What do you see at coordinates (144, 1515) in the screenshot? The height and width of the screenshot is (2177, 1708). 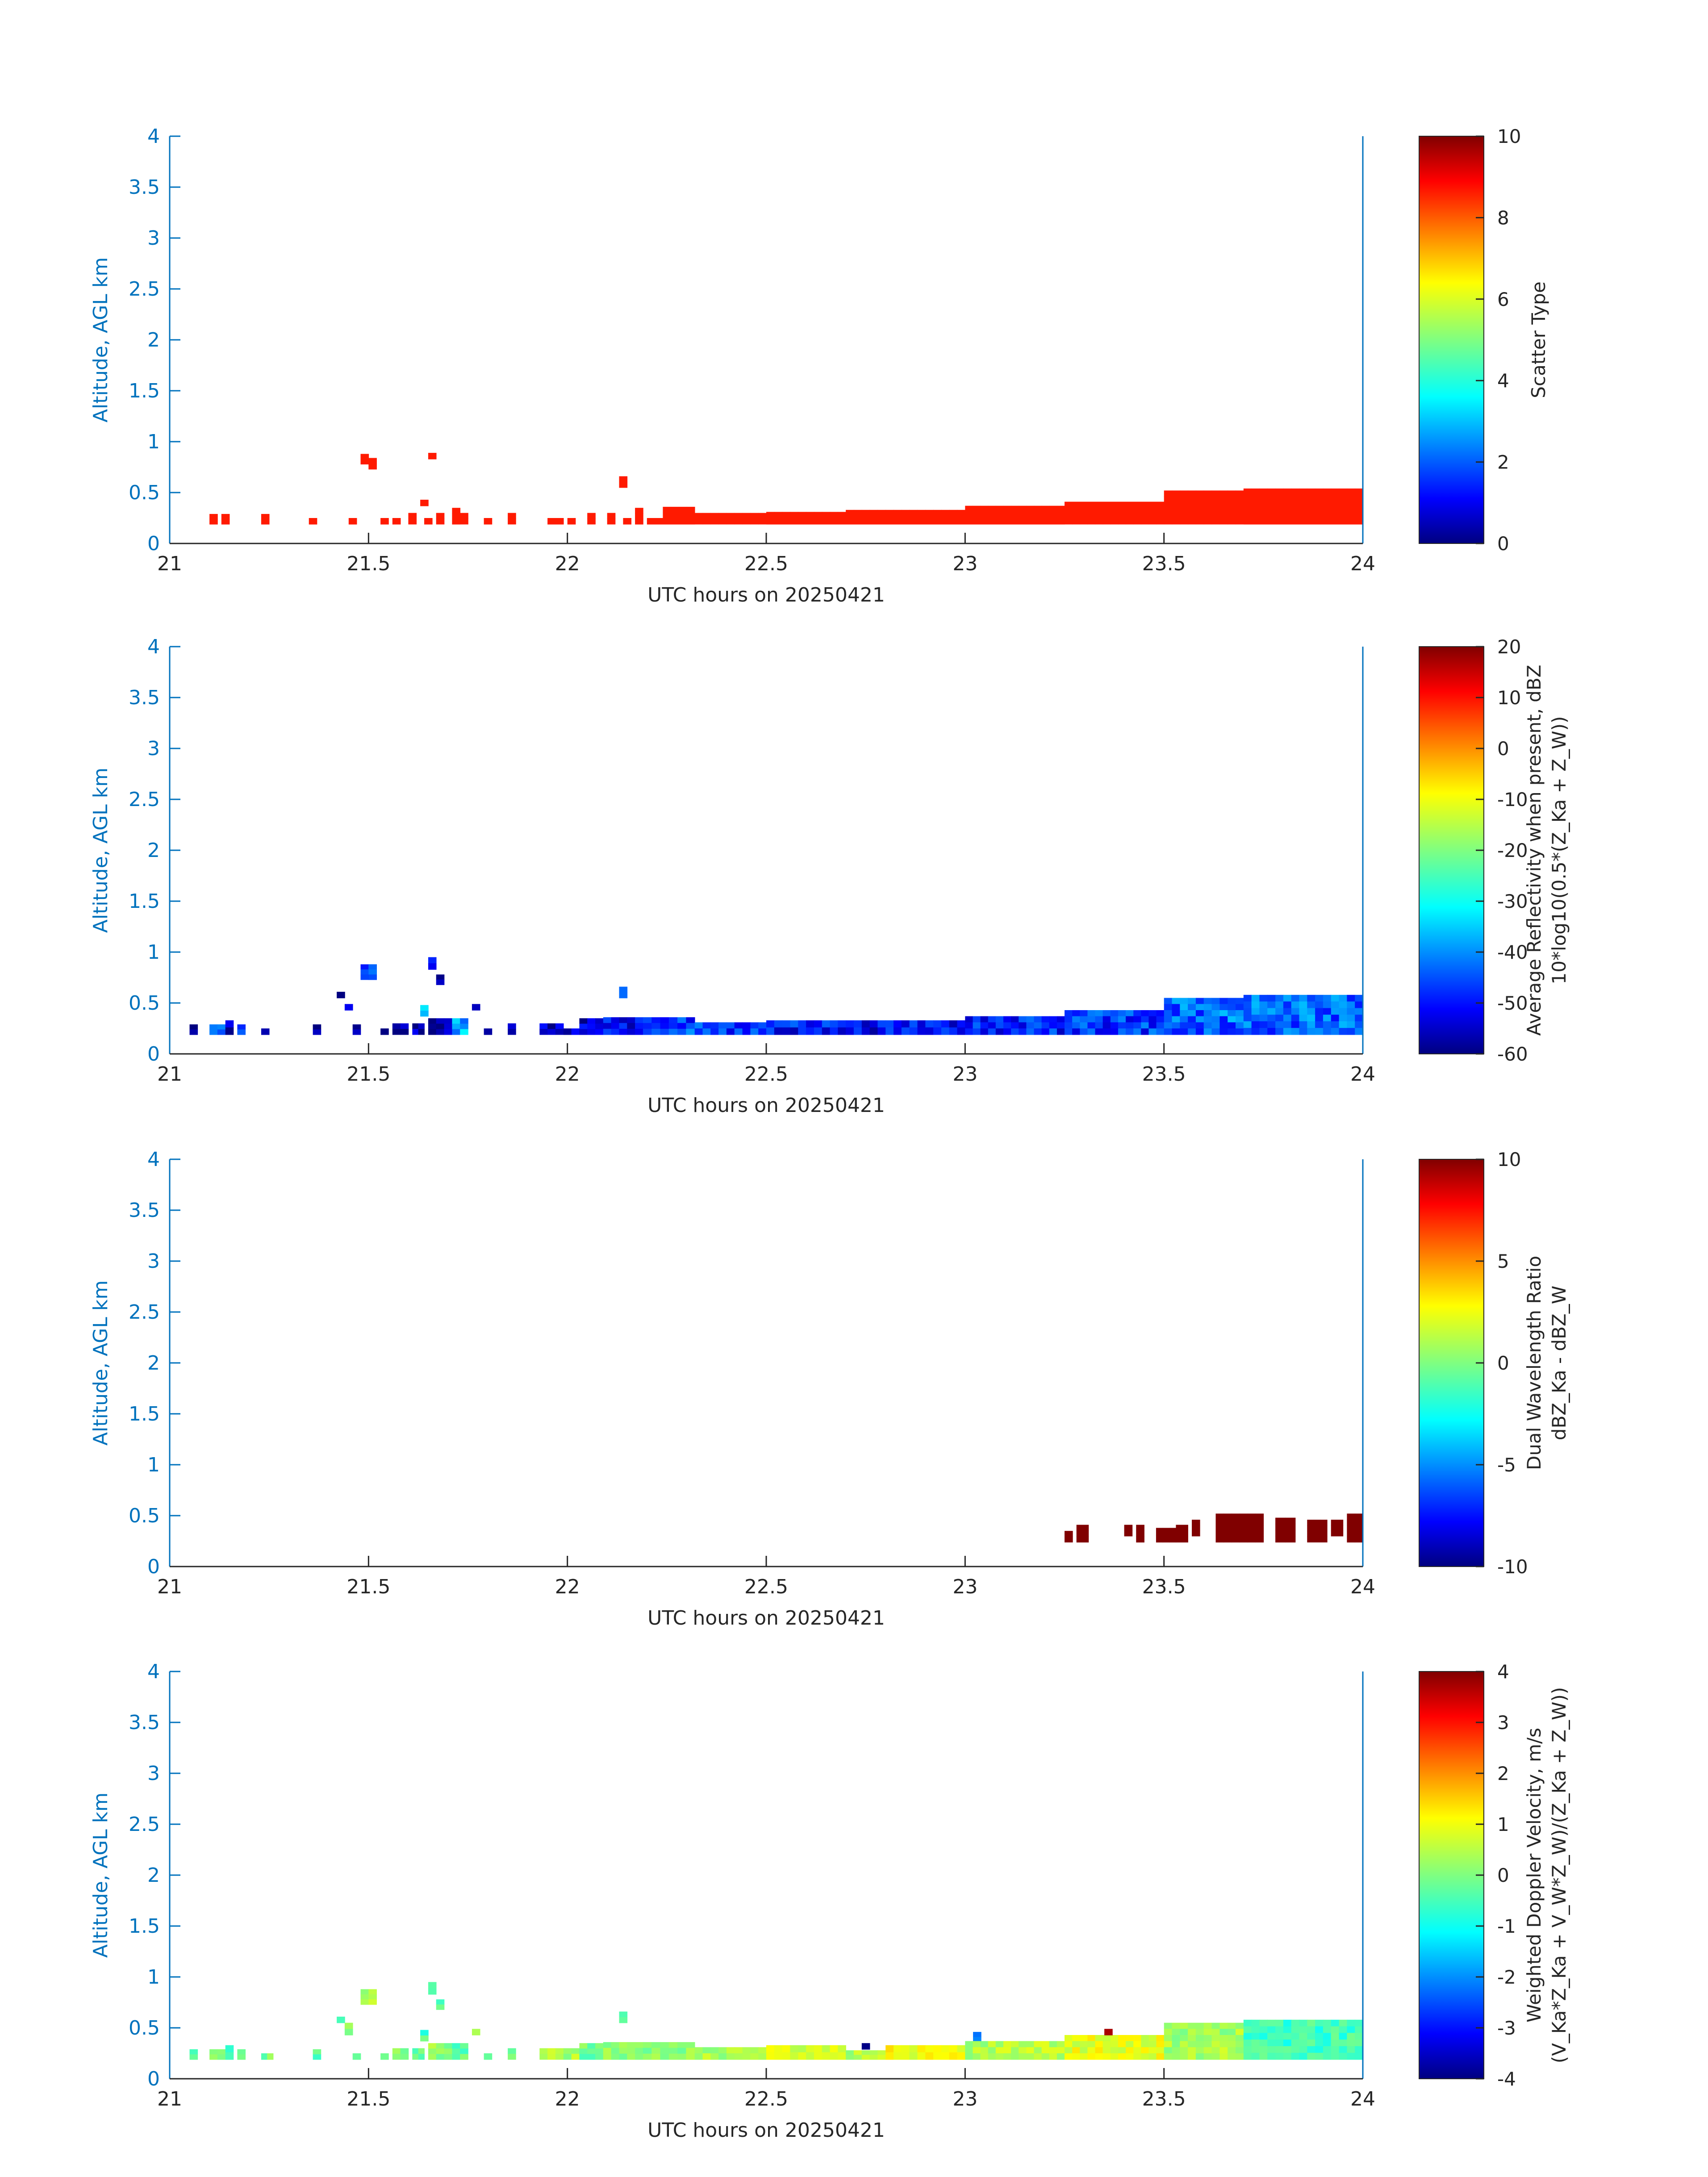 I see `y-tick-label: 0.5` at bounding box center [144, 1515].